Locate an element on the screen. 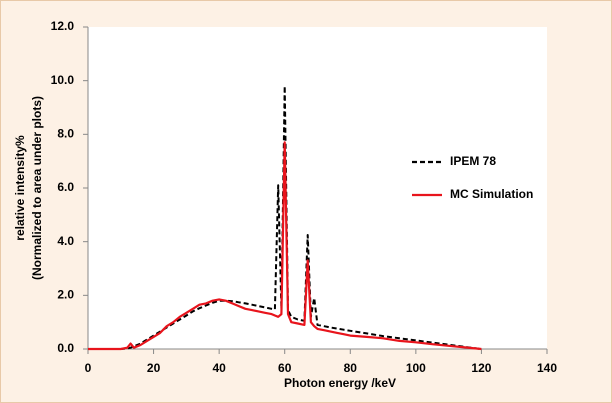  x-tick-label: 0 is located at coordinates (88, 368).